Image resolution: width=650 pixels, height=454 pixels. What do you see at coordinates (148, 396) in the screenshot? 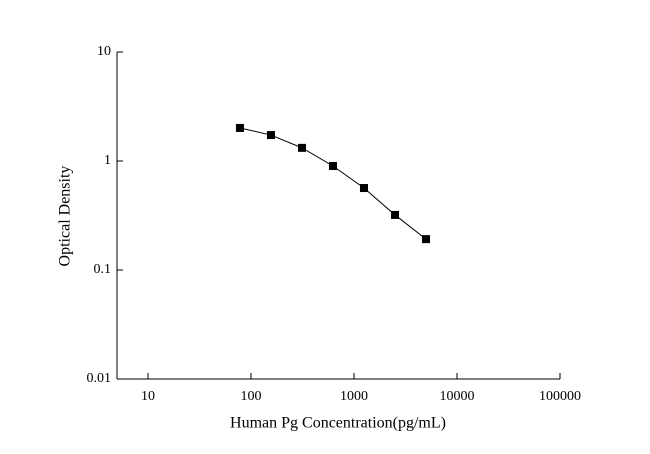
I see `x-tick-label: 10` at bounding box center [148, 396].